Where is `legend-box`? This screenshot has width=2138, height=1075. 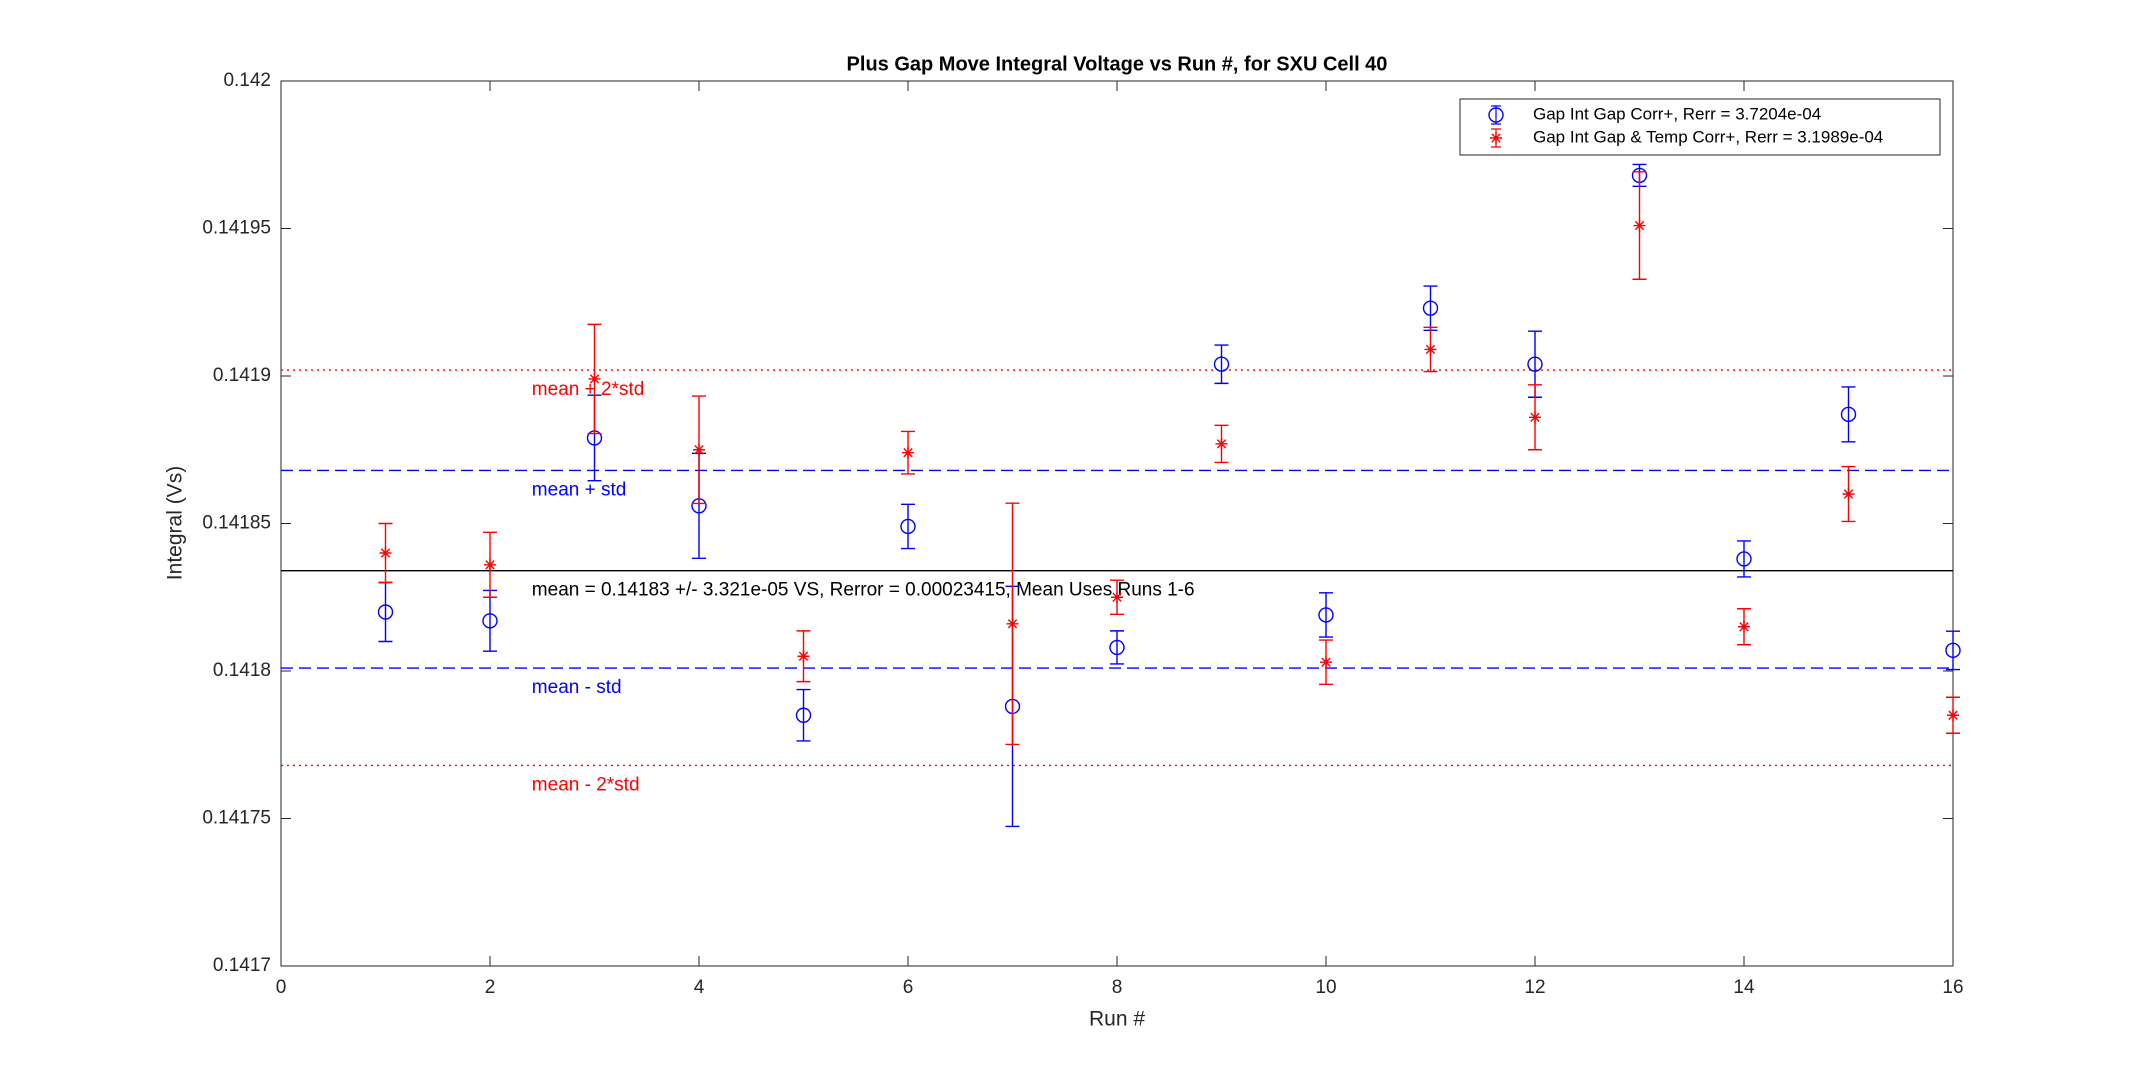
legend-box is located at coordinates (1700, 127).